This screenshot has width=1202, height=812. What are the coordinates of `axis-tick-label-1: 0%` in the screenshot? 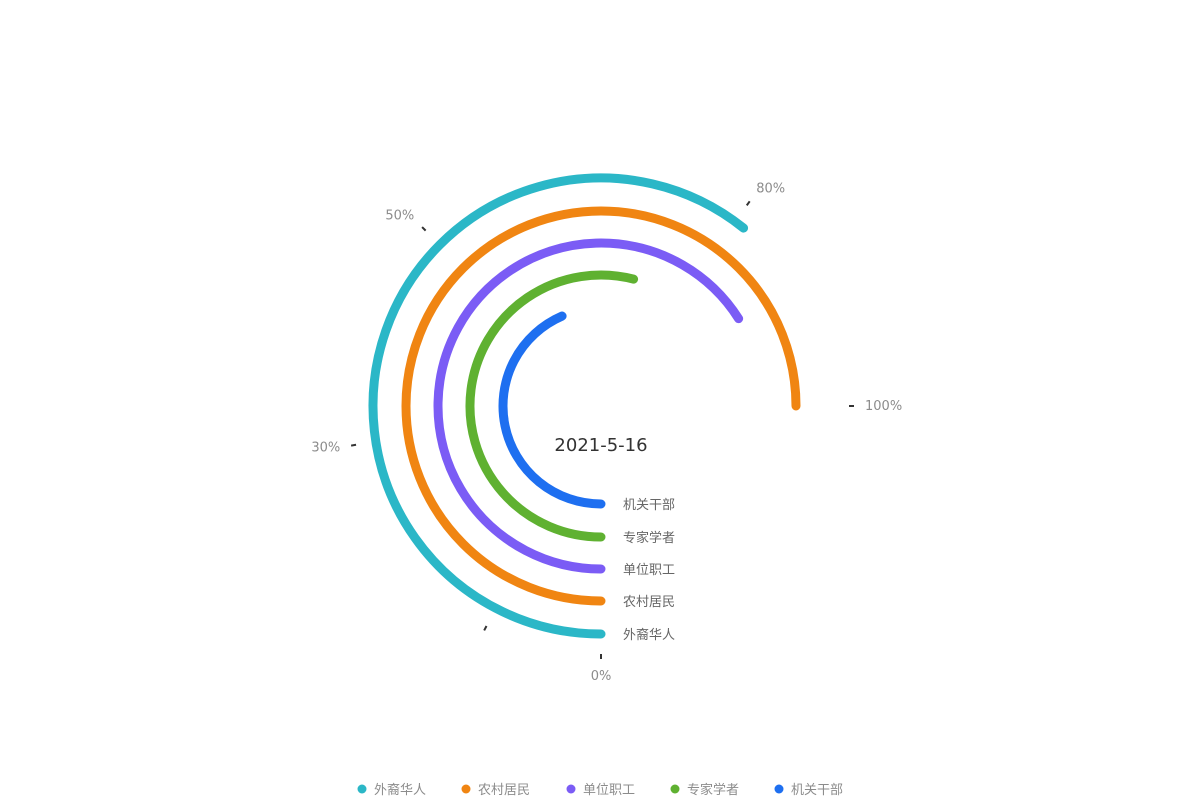 It's located at (601, 676).